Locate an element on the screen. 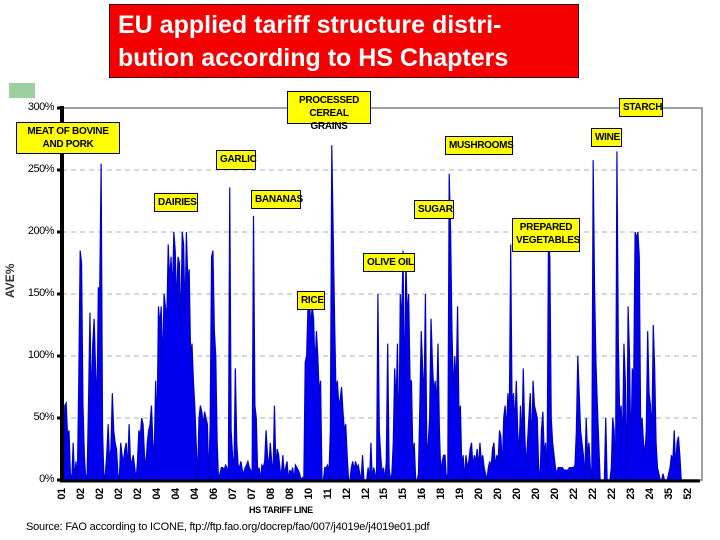  y-tick-label: 200% is located at coordinates (41, 231).